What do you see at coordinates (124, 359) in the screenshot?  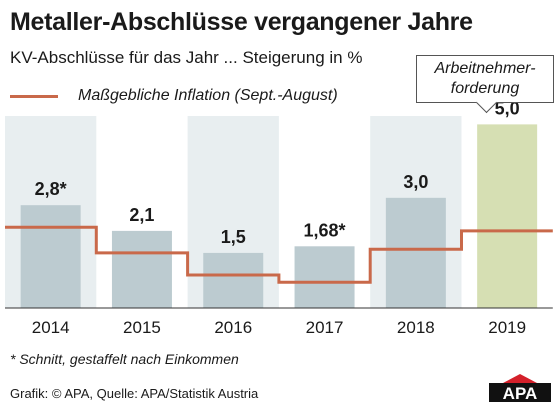 I see `footnote: * Schnitt, gestaffelt nach Einkommen` at bounding box center [124, 359].